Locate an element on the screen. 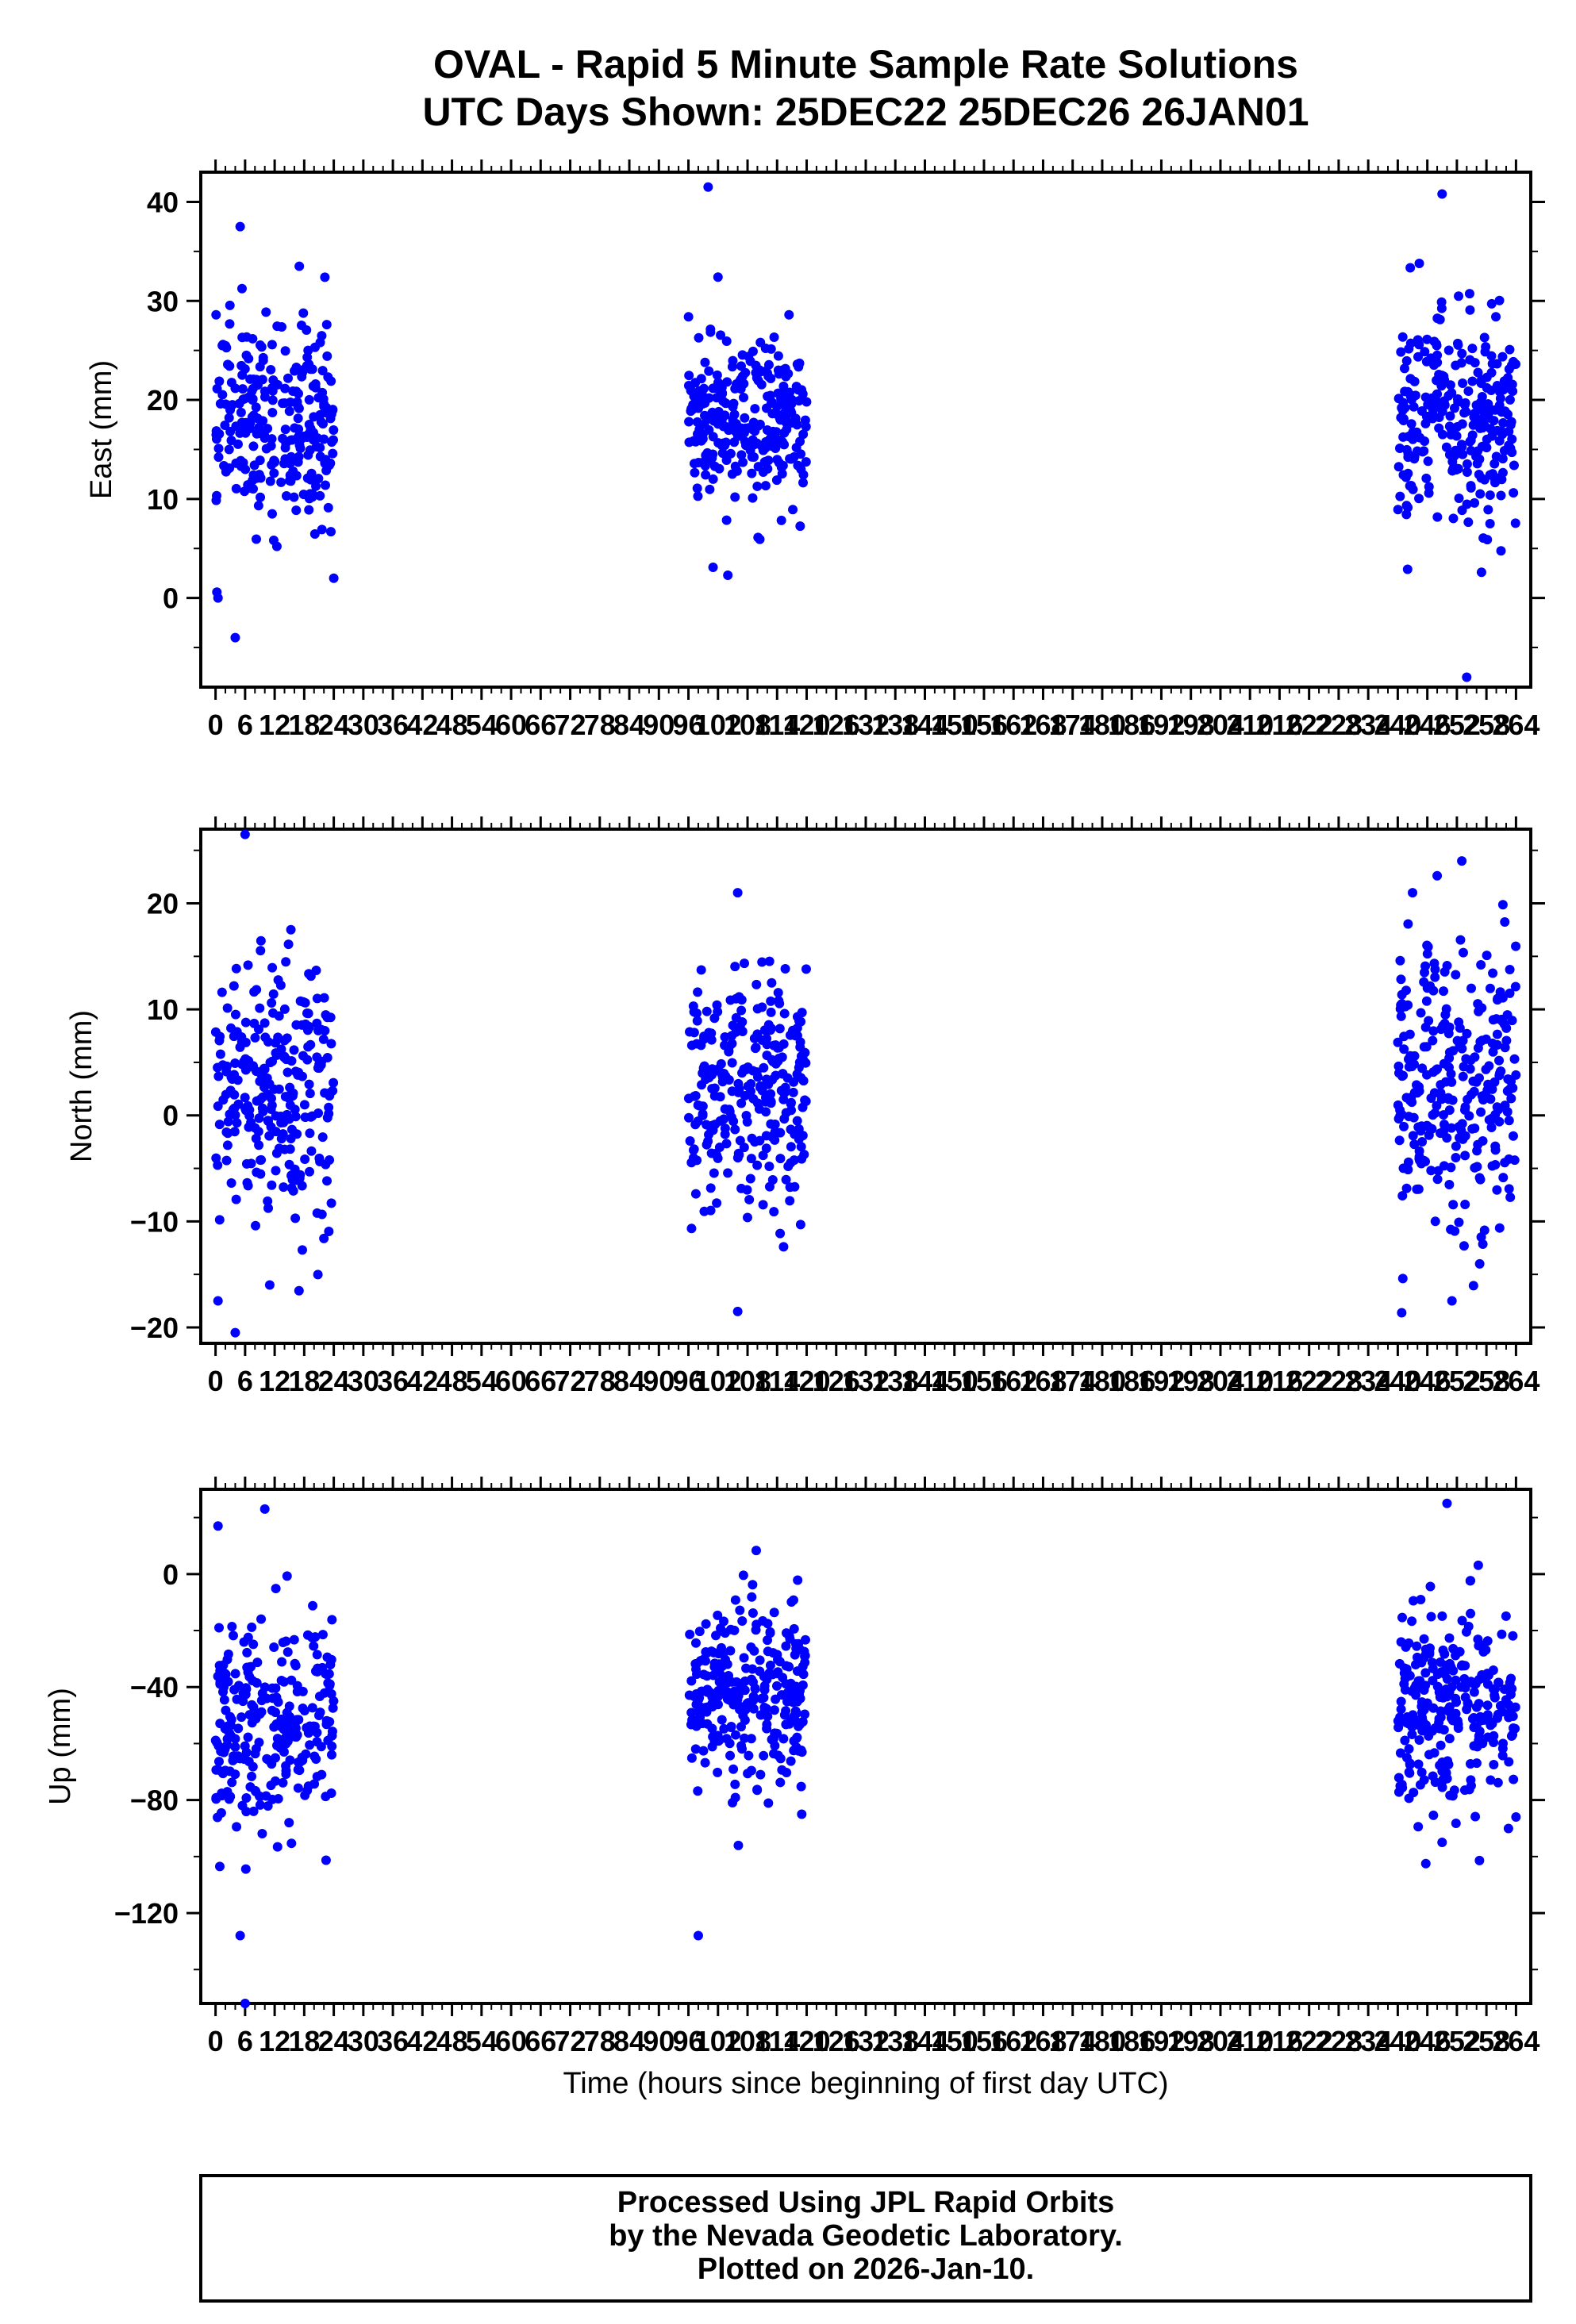  x-tick-label: 78 is located at coordinates (600, 725).